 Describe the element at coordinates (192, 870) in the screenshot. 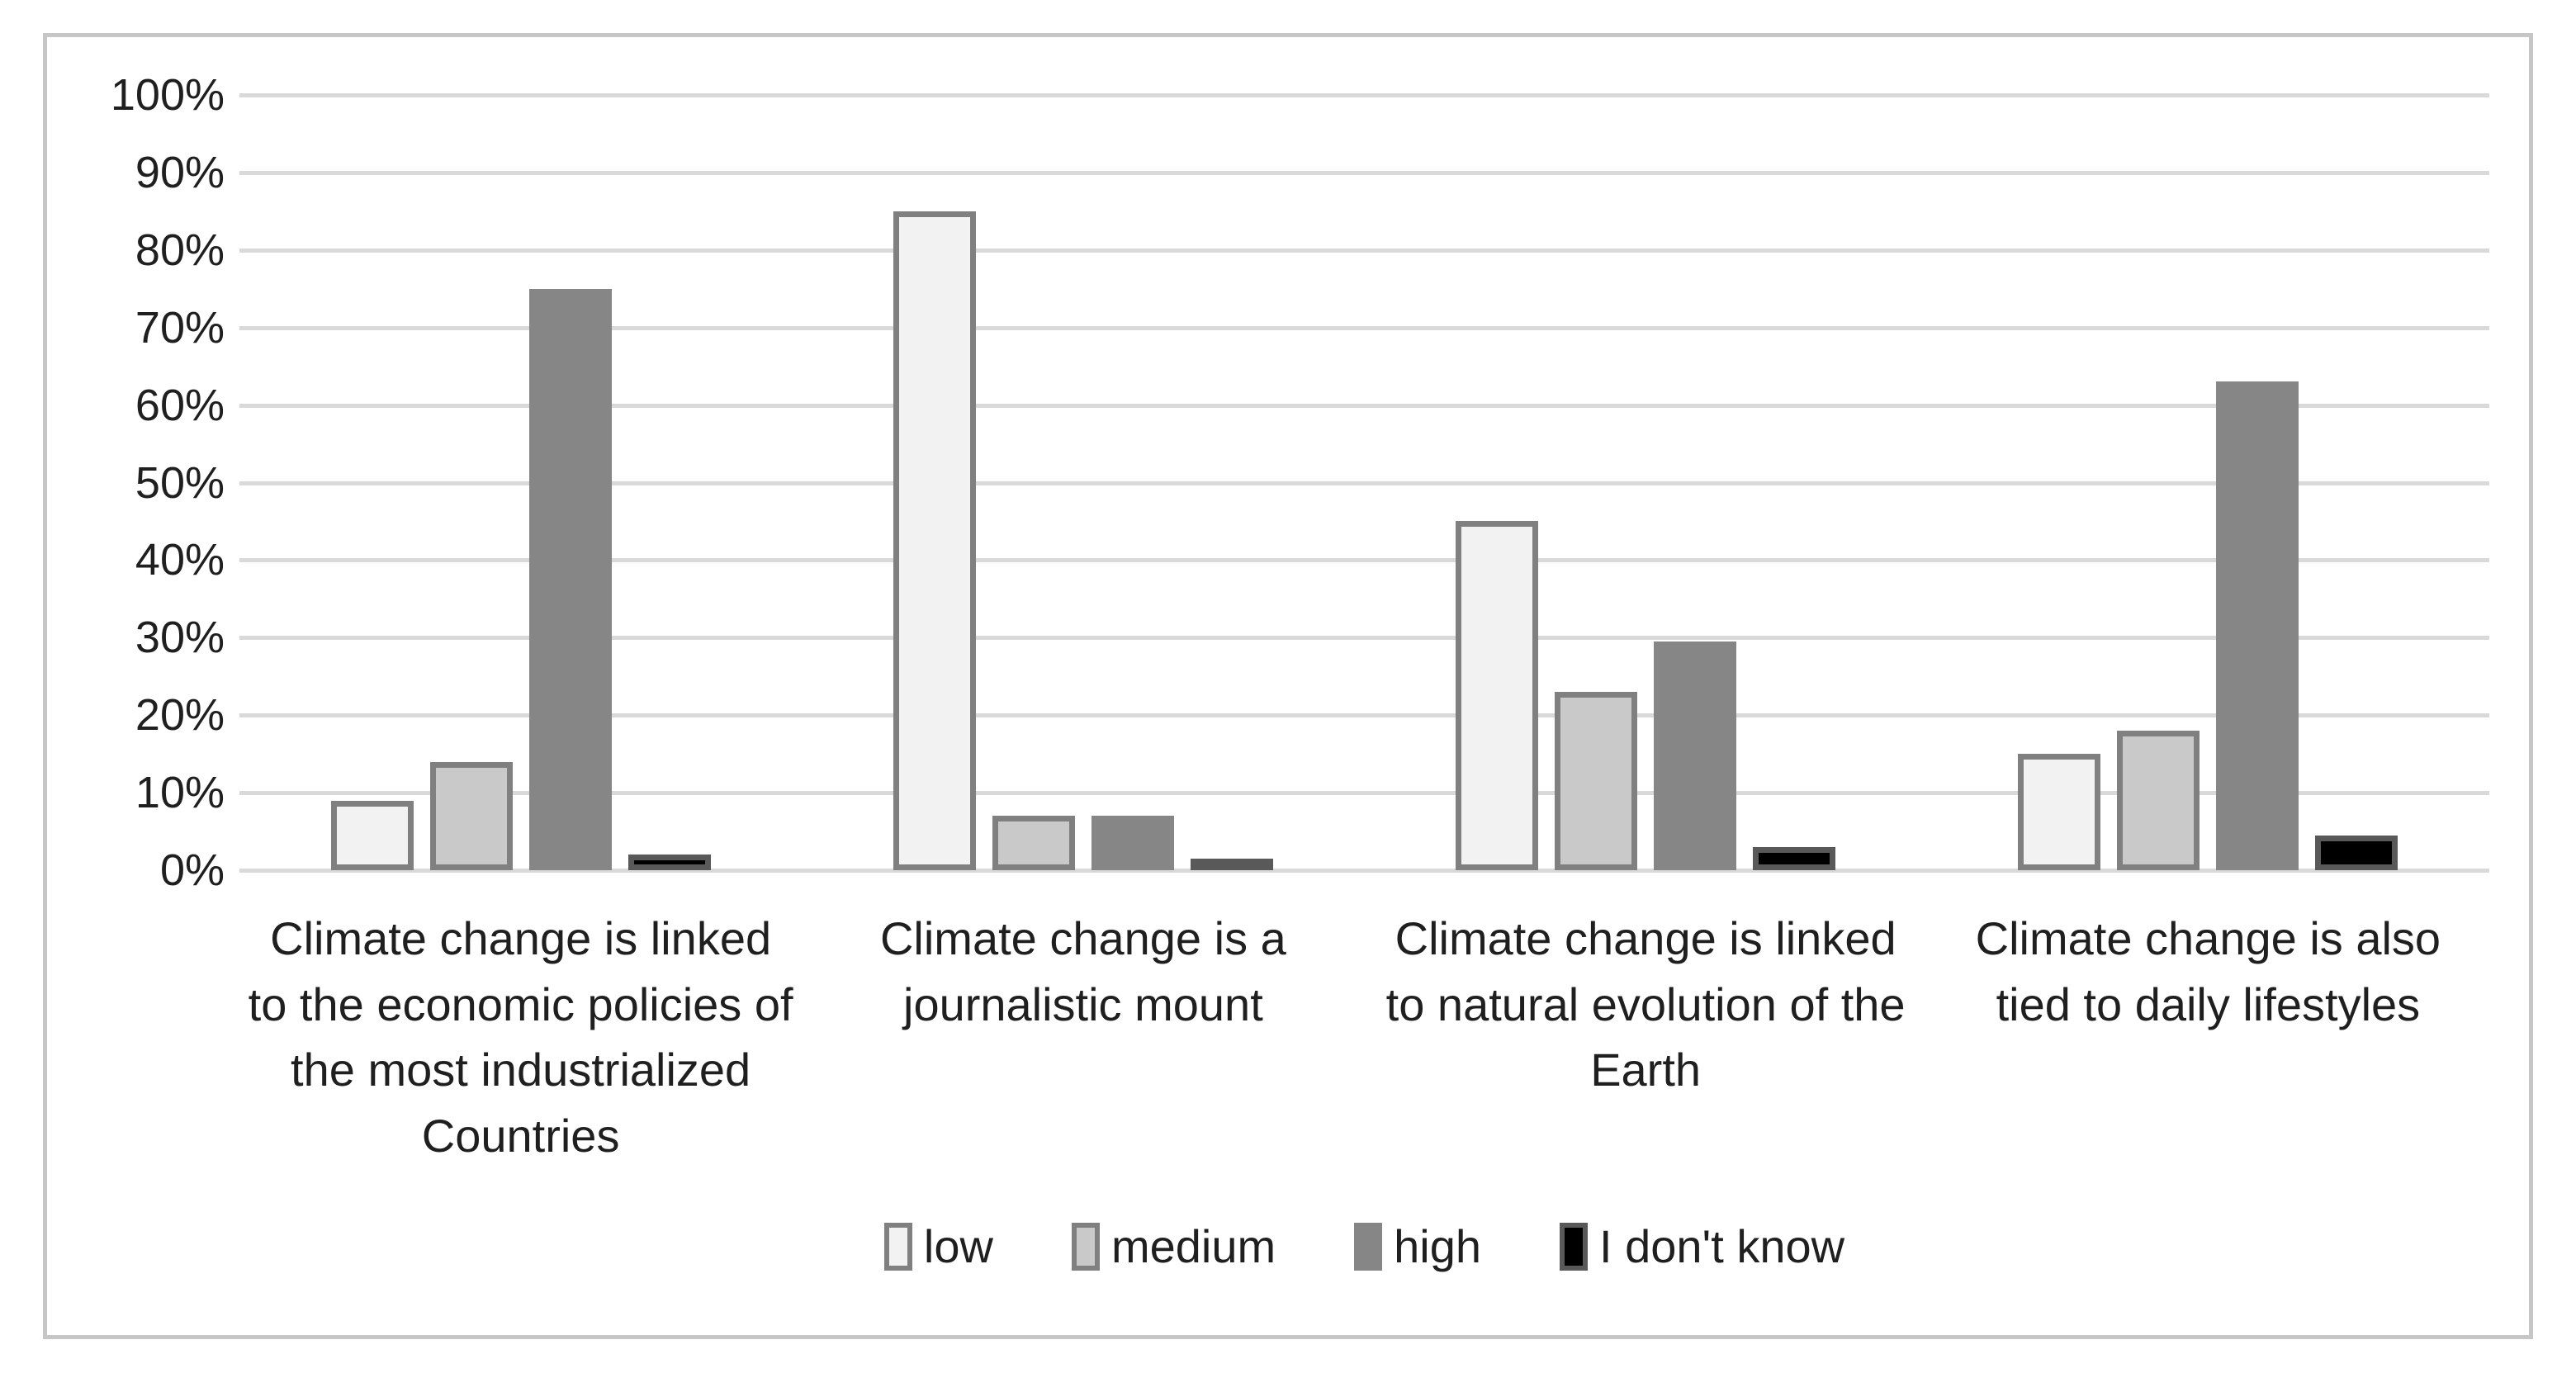

I see `y-axis-tick-label: 0%` at that location.